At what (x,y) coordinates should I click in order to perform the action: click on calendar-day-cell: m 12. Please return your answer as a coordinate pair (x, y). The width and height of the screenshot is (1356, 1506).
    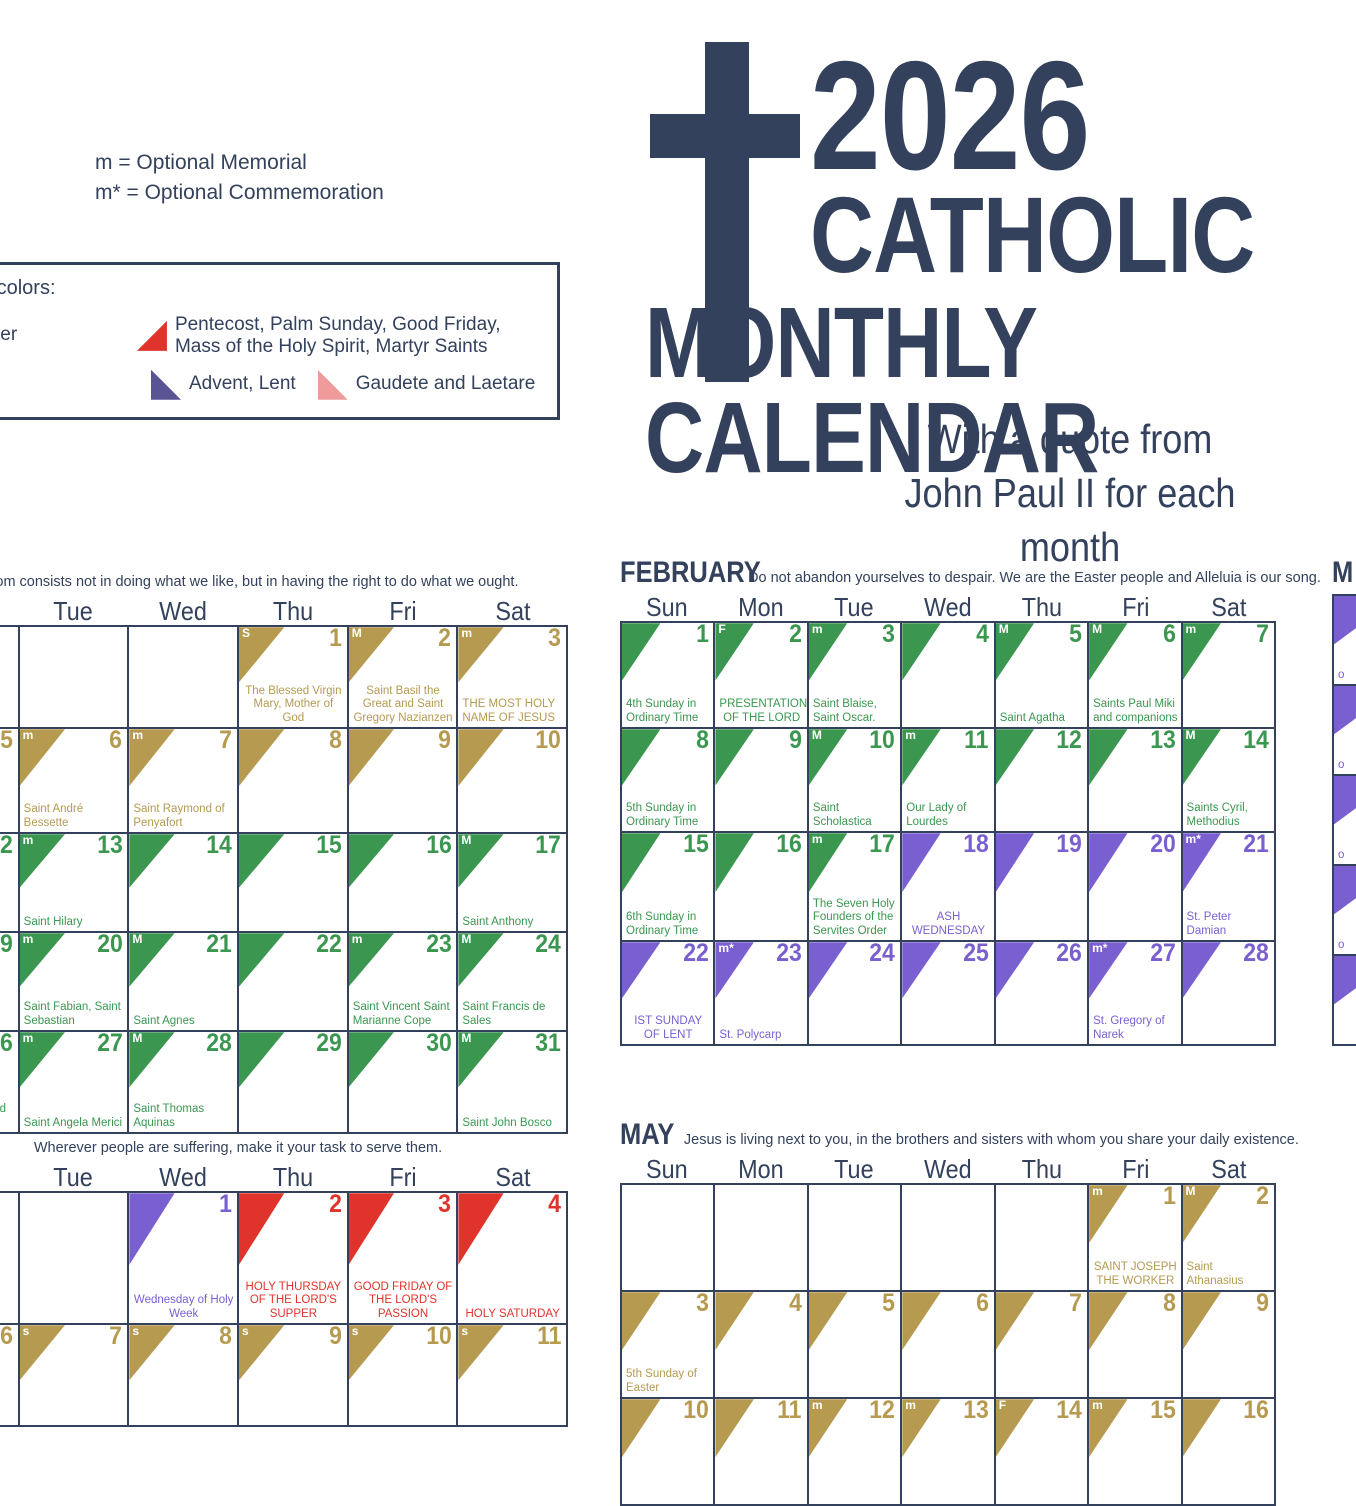
    Looking at the image, I should click on (855, 1452).